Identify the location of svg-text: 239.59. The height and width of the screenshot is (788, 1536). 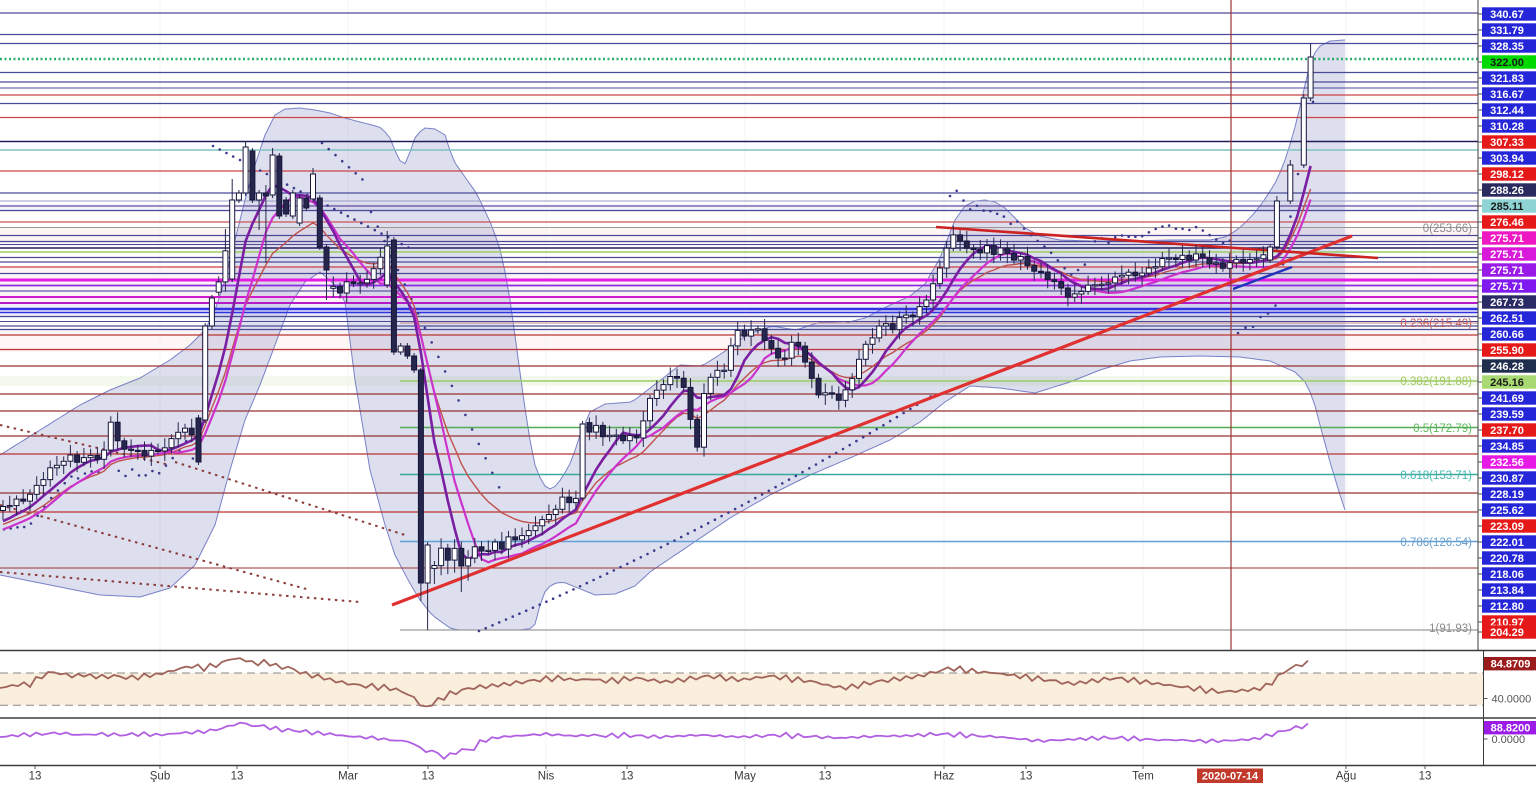
(1507, 415).